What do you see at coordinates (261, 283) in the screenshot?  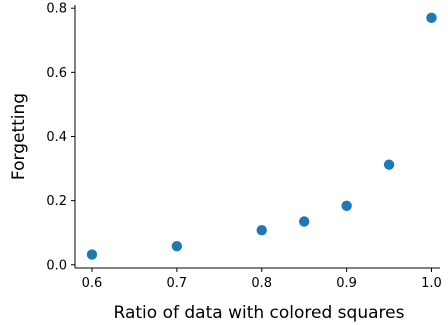 I see `x-tick-label: 0.8` at bounding box center [261, 283].